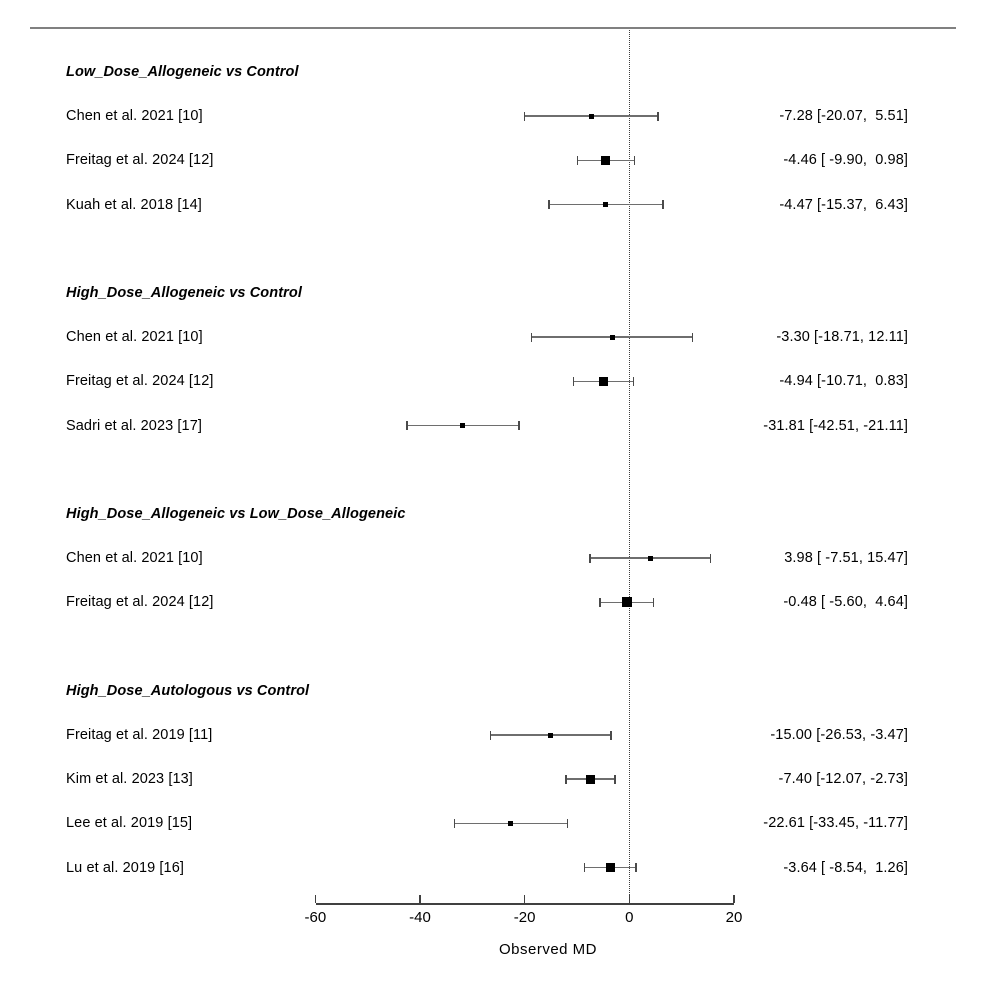 The width and height of the screenshot is (986, 986). What do you see at coordinates (525, 904) in the screenshot?
I see `x-axis-line` at bounding box center [525, 904].